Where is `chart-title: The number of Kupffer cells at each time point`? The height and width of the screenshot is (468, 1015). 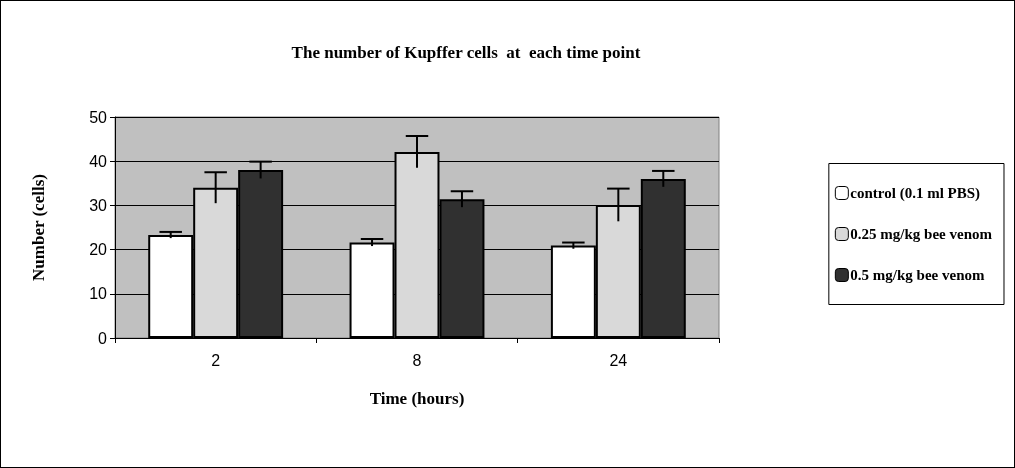
chart-title: The number of Kupffer cells at each time point is located at coordinates (466, 52).